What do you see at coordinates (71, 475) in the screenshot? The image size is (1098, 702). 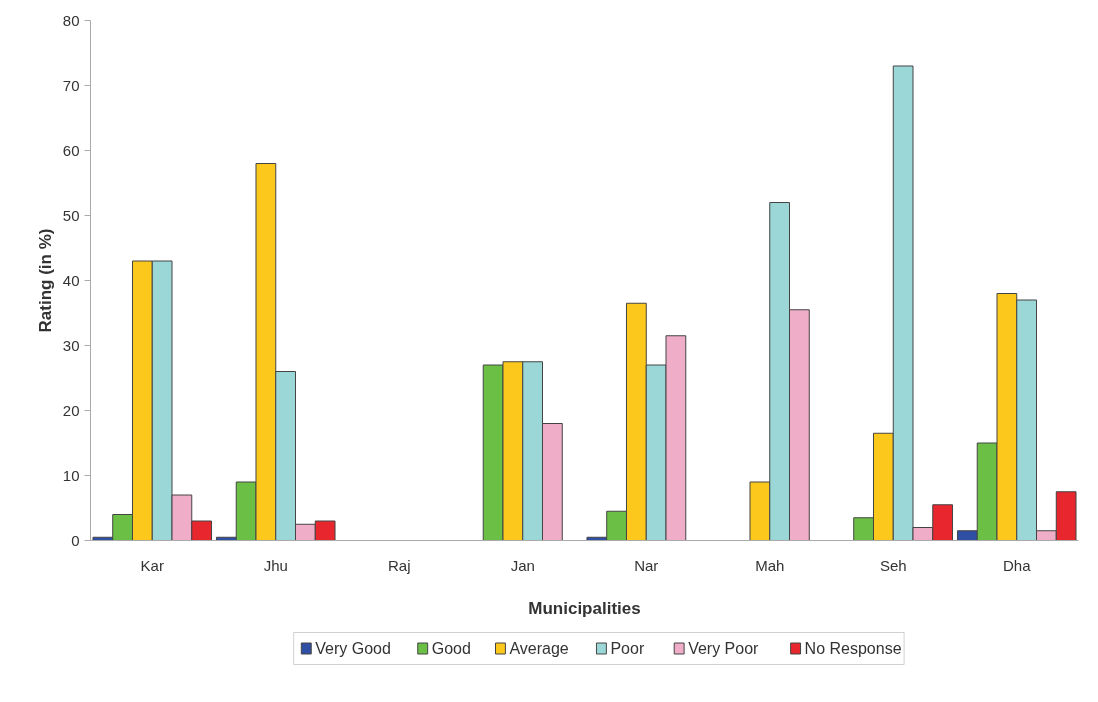 I see `y-tick-label: 10` at bounding box center [71, 475].